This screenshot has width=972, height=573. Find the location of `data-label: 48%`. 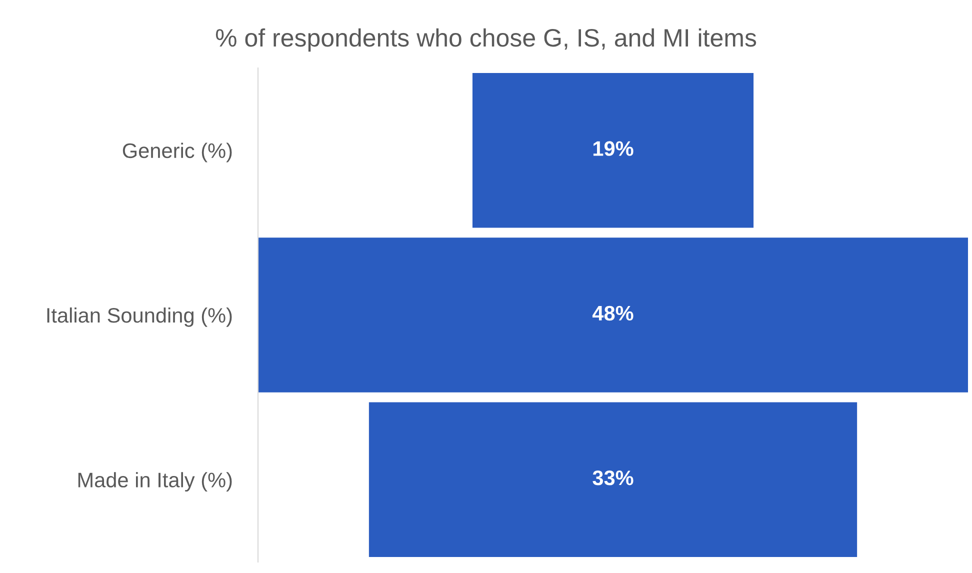

data-label: 48% is located at coordinates (613, 313).